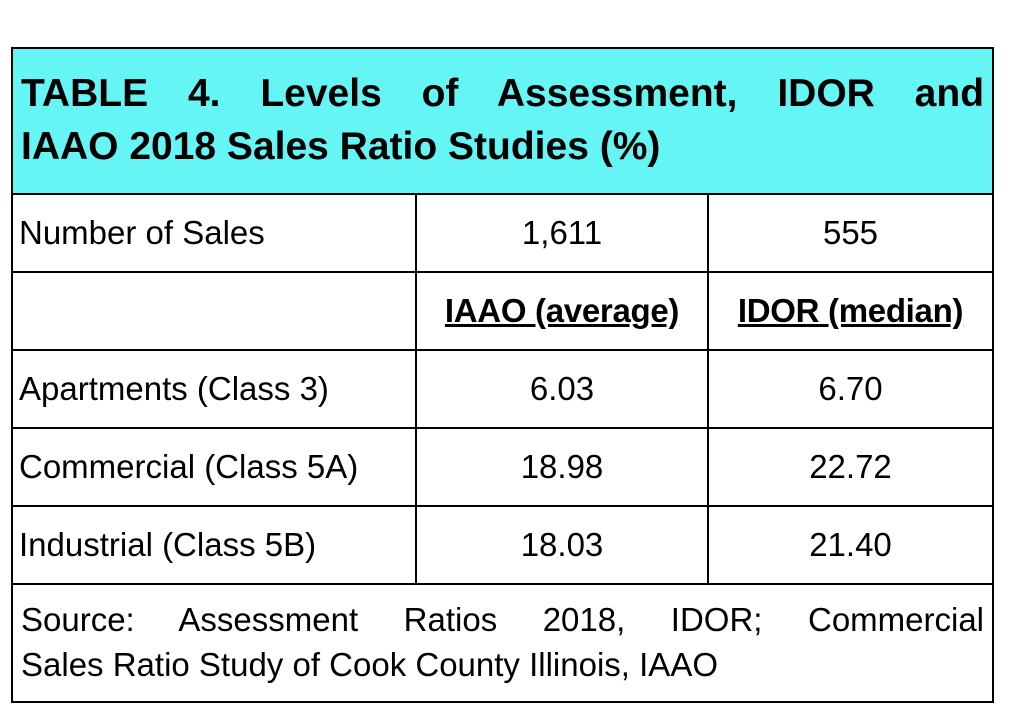 The height and width of the screenshot is (727, 1024). What do you see at coordinates (214, 233) in the screenshot?
I see `number-of-sales-label: Number of Sales` at bounding box center [214, 233].